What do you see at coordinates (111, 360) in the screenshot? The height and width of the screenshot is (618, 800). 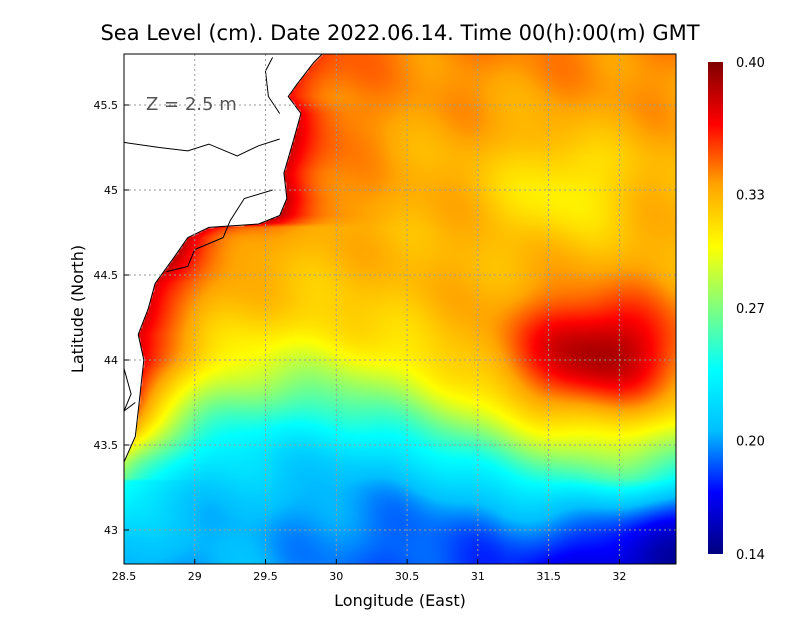 I see `y-tick-label: 44` at bounding box center [111, 360].